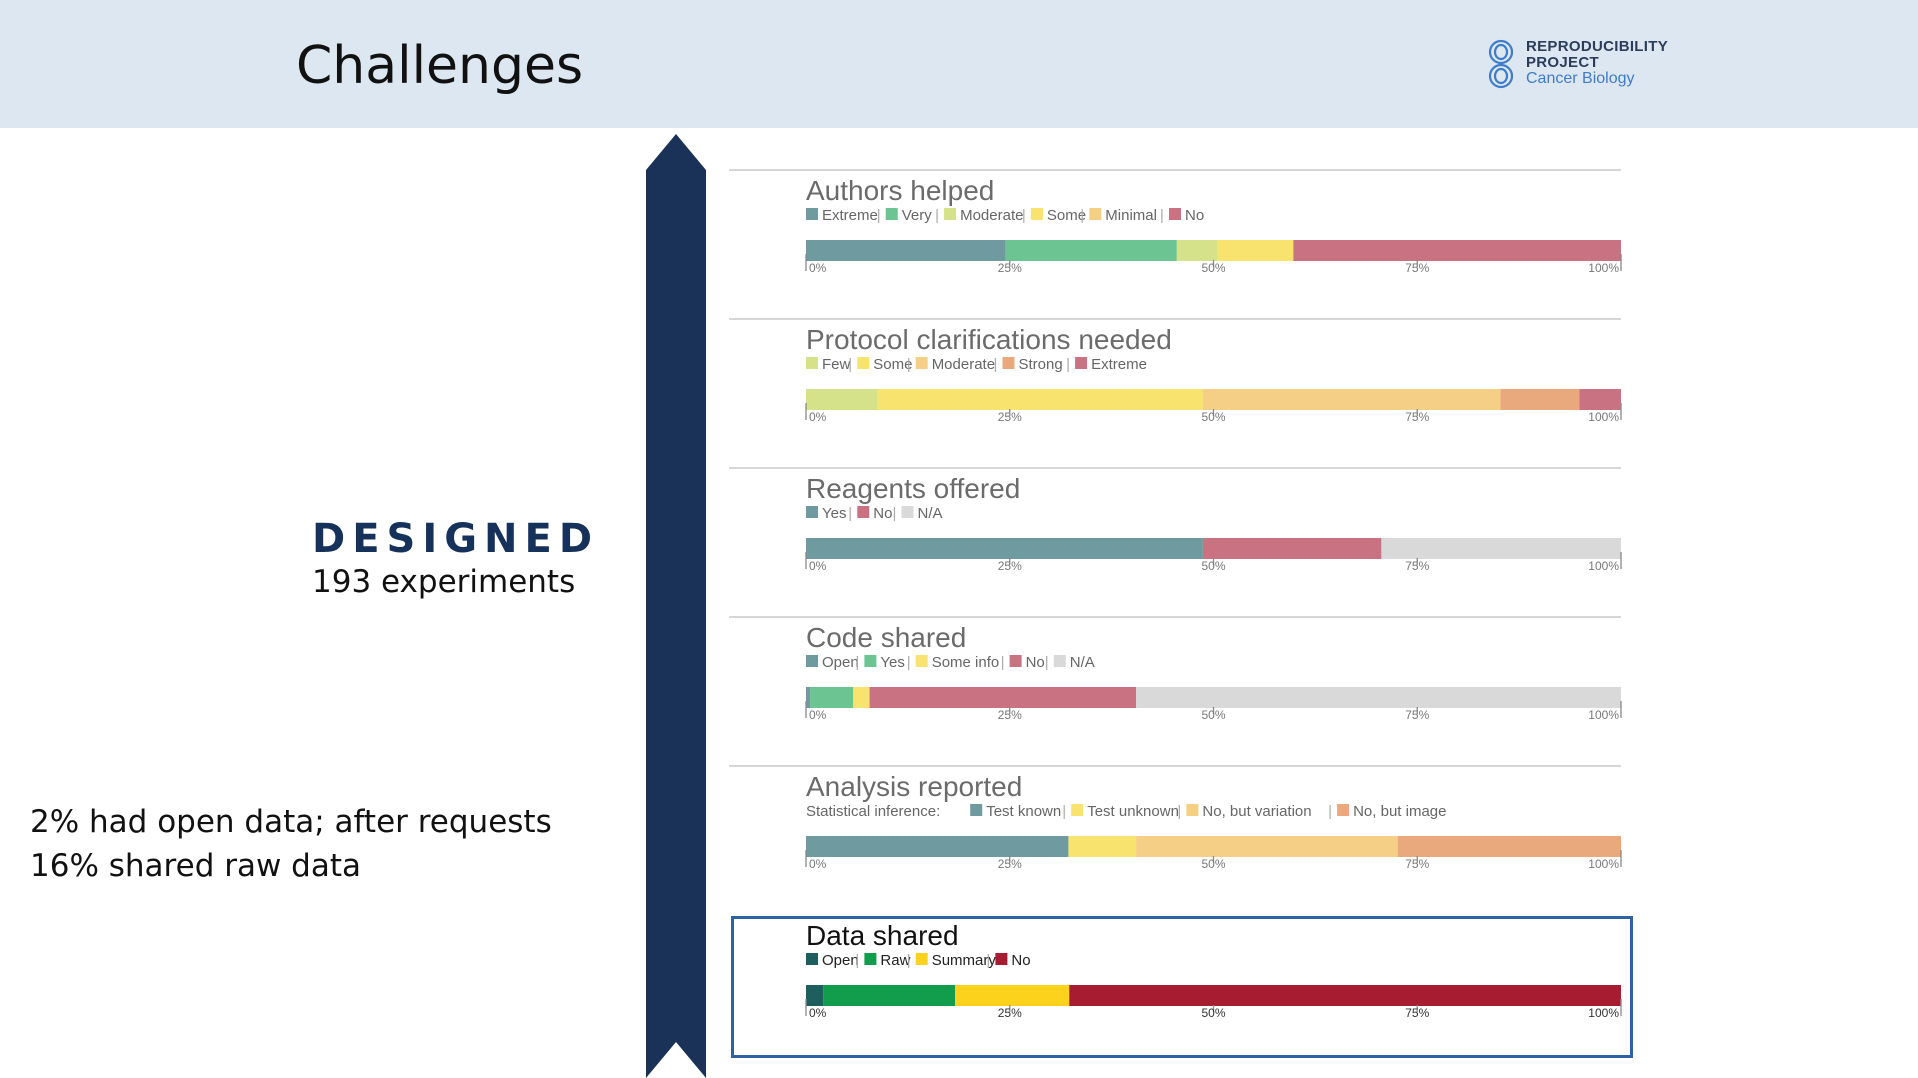 The image size is (1918, 1078). I want to click on chart-legend: Extreme| Very | Moderate| Some| Minimal | No, so click(1005, 215).